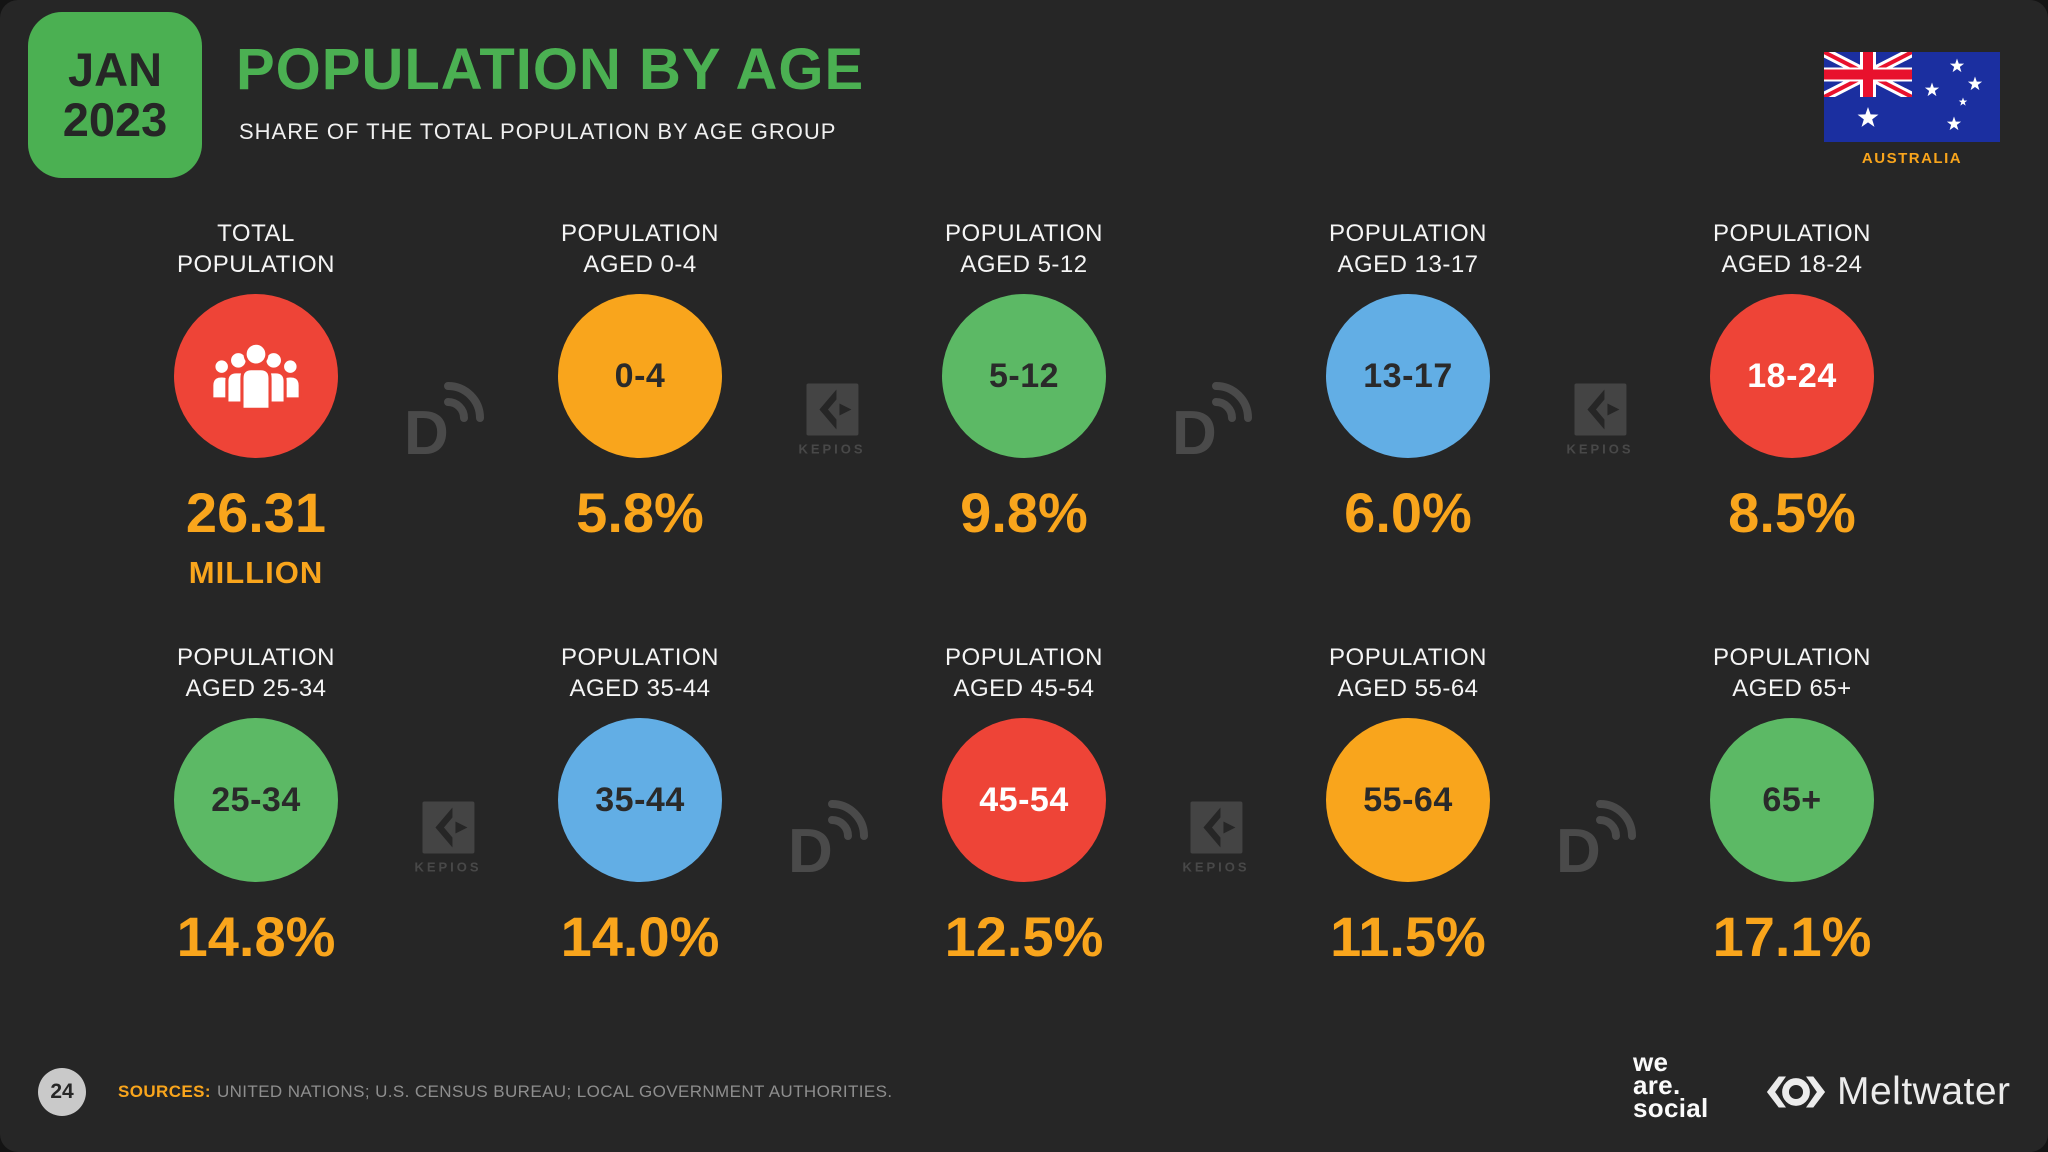 The width and height of the screenshot is (2048, 1152). What do you see at coordinates (550, 69) in the screenshot?
I see `page-title: POPULATION BY AGE` at bounding box center [550, 69].